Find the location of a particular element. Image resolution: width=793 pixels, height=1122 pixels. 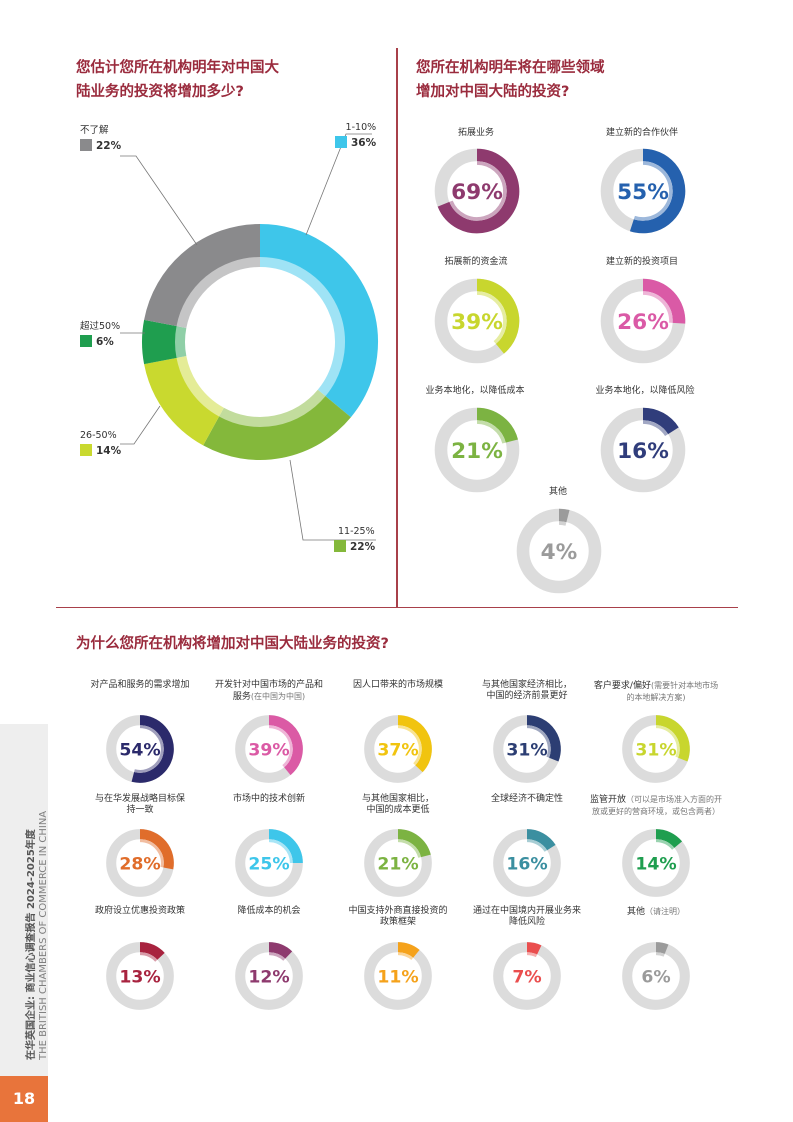

reason-donut-value-5: 28% is located at coordinates (139, 864).